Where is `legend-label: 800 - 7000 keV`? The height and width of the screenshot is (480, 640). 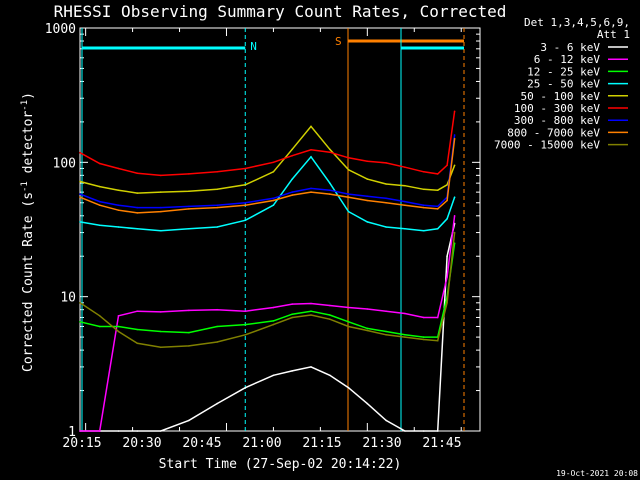
legend-label: 800 - 7000 keV is located at coordinates (553, 132).